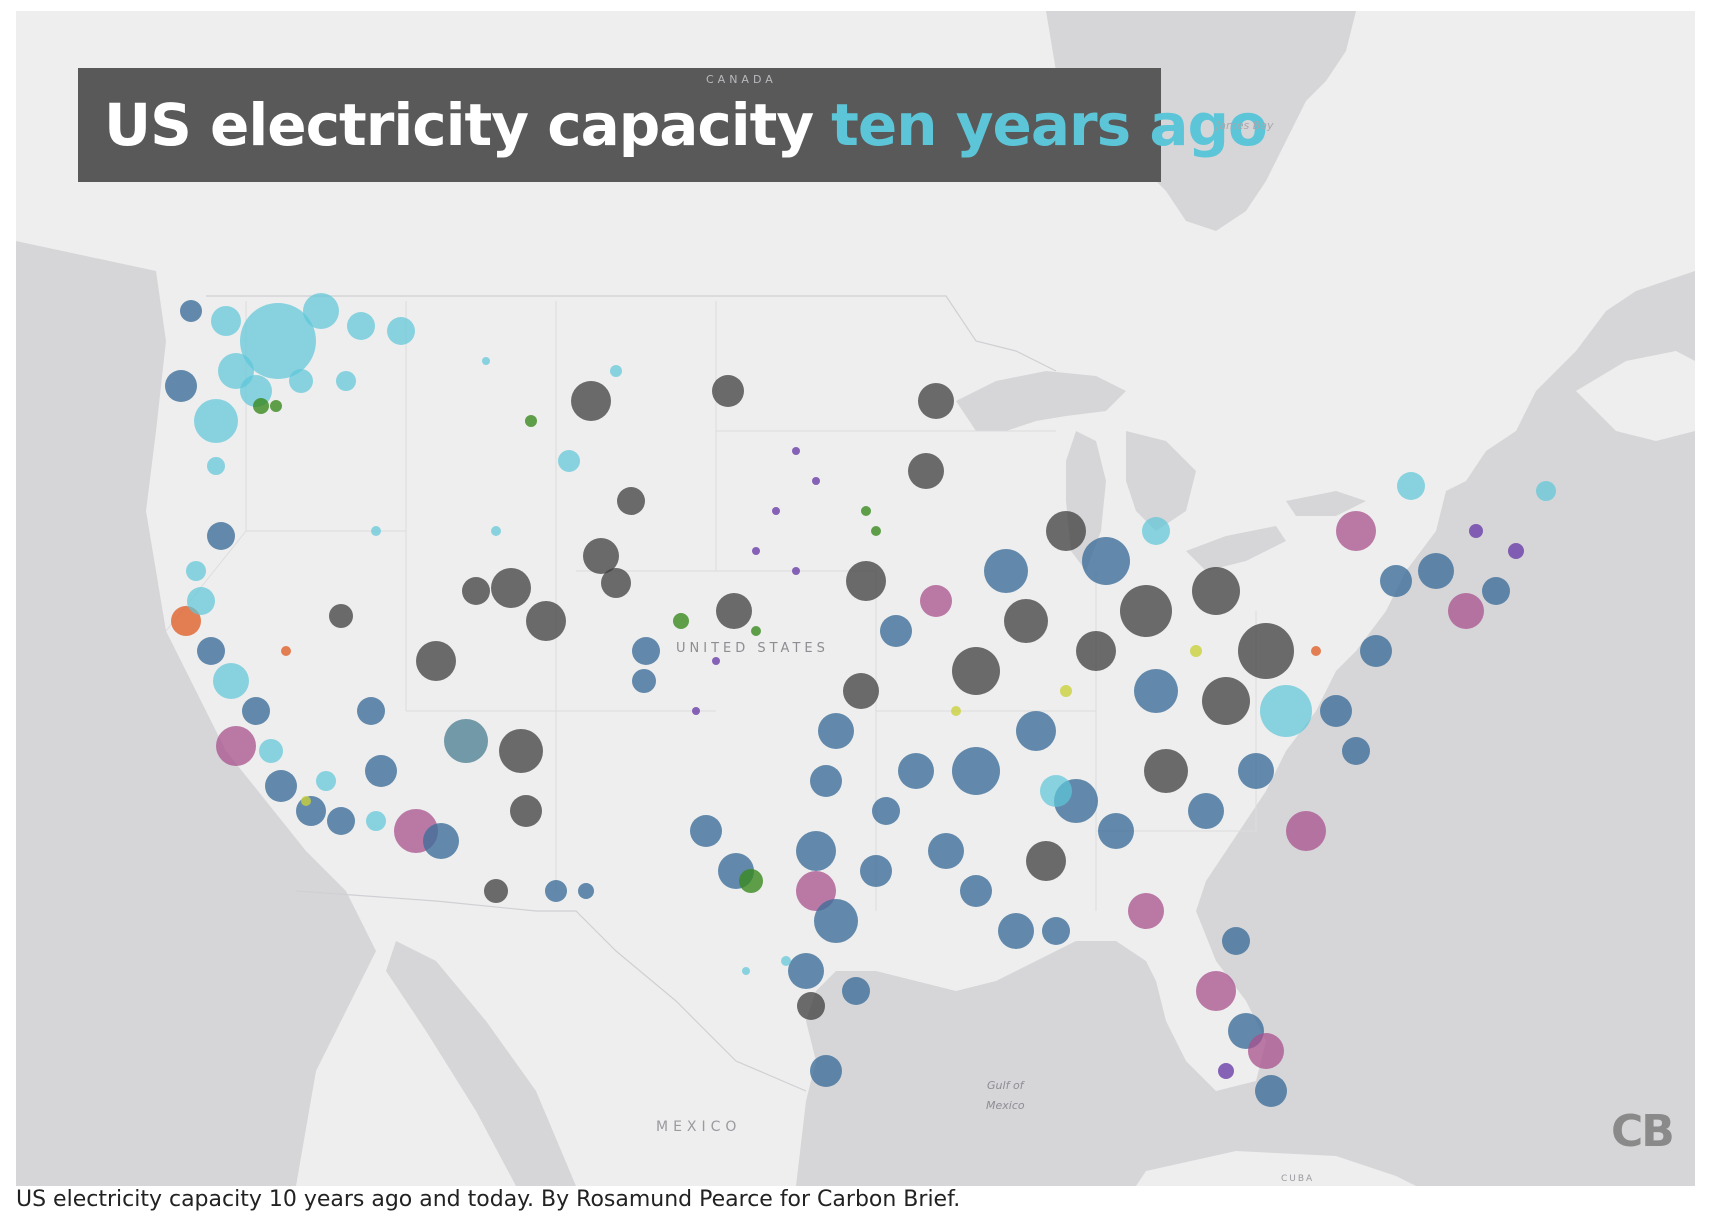 This screenshot has height=1214, width=1718. I want to click on map-title-main: US electricity capacity, so click(459, 125).